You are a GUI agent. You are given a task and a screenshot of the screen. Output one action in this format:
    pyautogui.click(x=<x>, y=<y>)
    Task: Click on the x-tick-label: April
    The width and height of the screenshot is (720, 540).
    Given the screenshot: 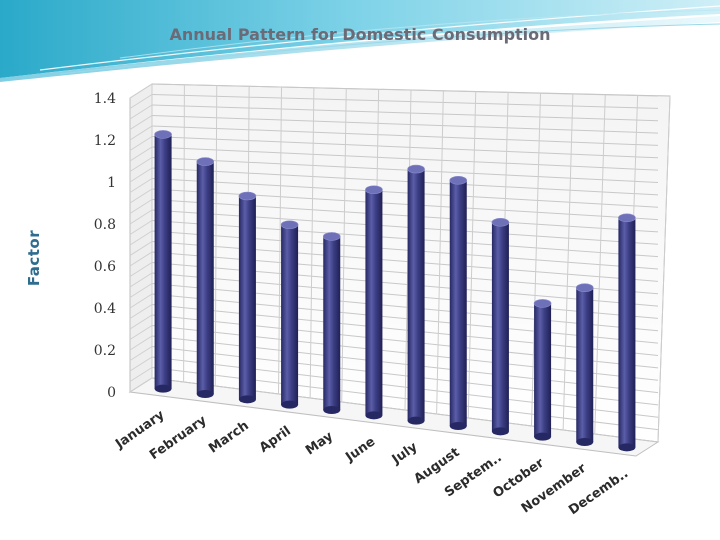 What is the action you would take?
    pyautogui.click(x=275, y=440)
    